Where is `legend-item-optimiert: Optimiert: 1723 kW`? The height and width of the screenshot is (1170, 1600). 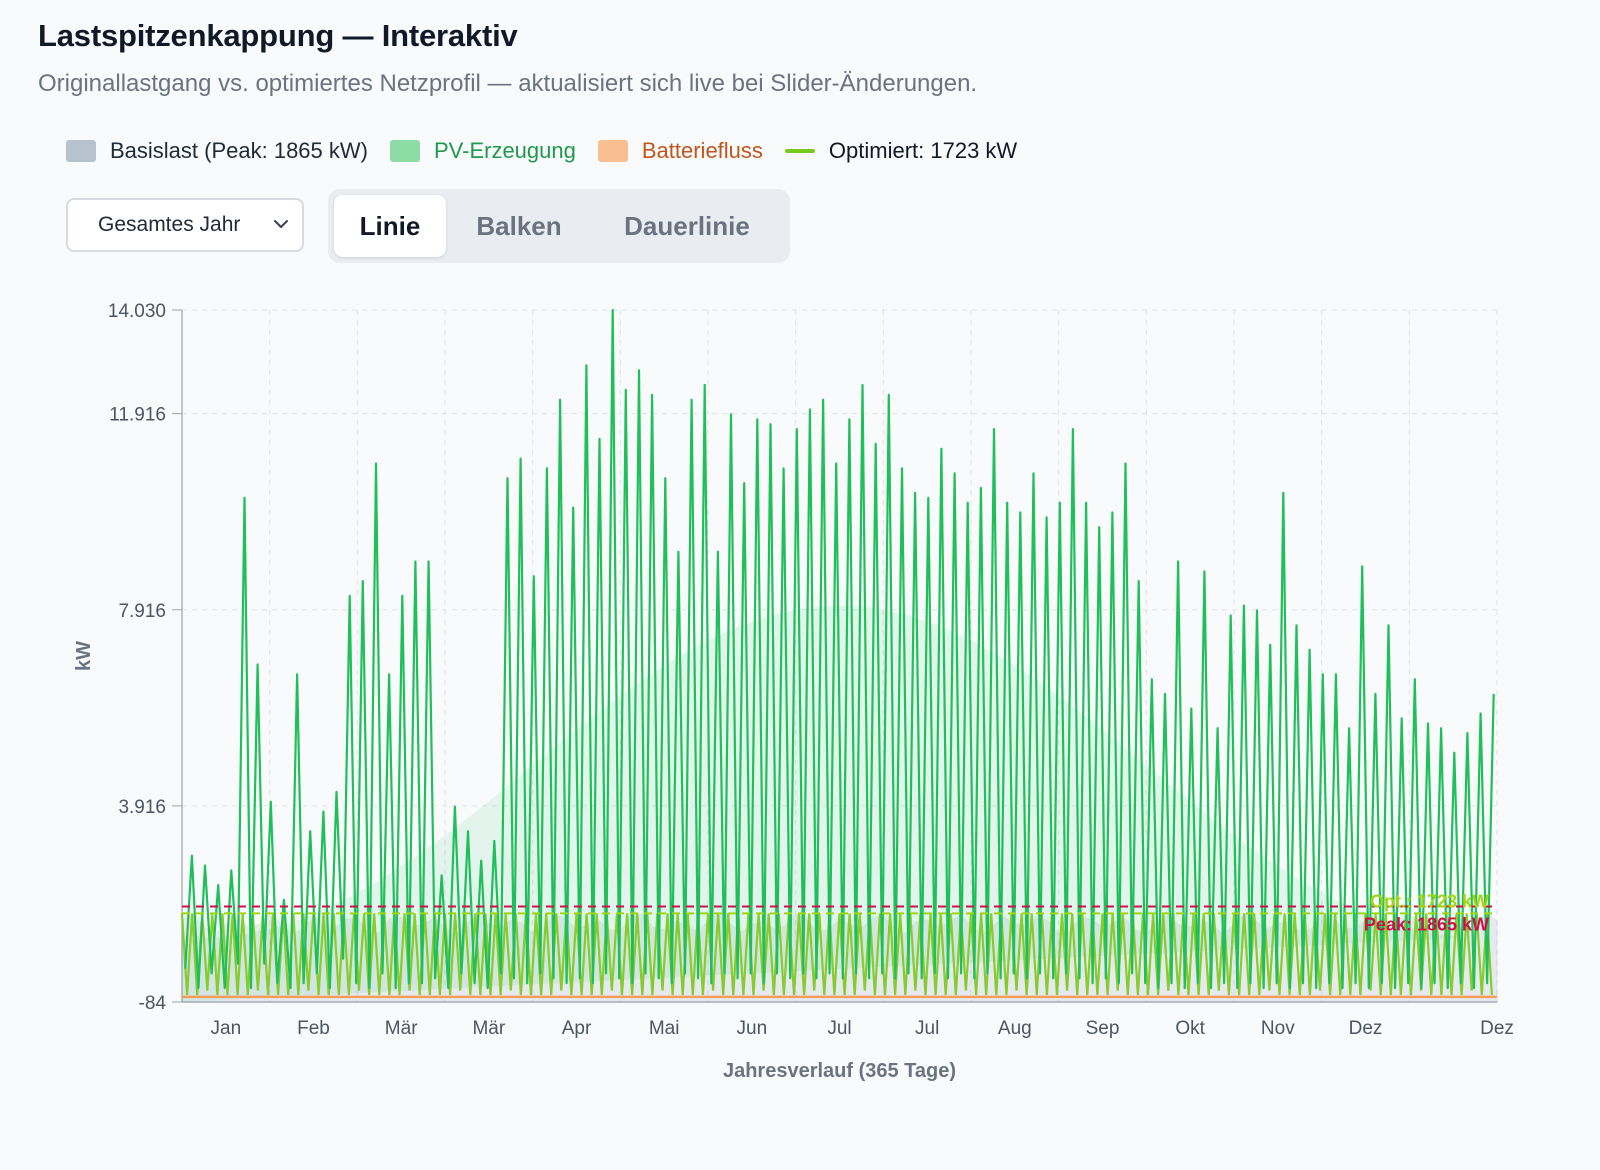 legend-item-optimiert: Optimiert: 1723 kW is located at coordinates (901, 151).